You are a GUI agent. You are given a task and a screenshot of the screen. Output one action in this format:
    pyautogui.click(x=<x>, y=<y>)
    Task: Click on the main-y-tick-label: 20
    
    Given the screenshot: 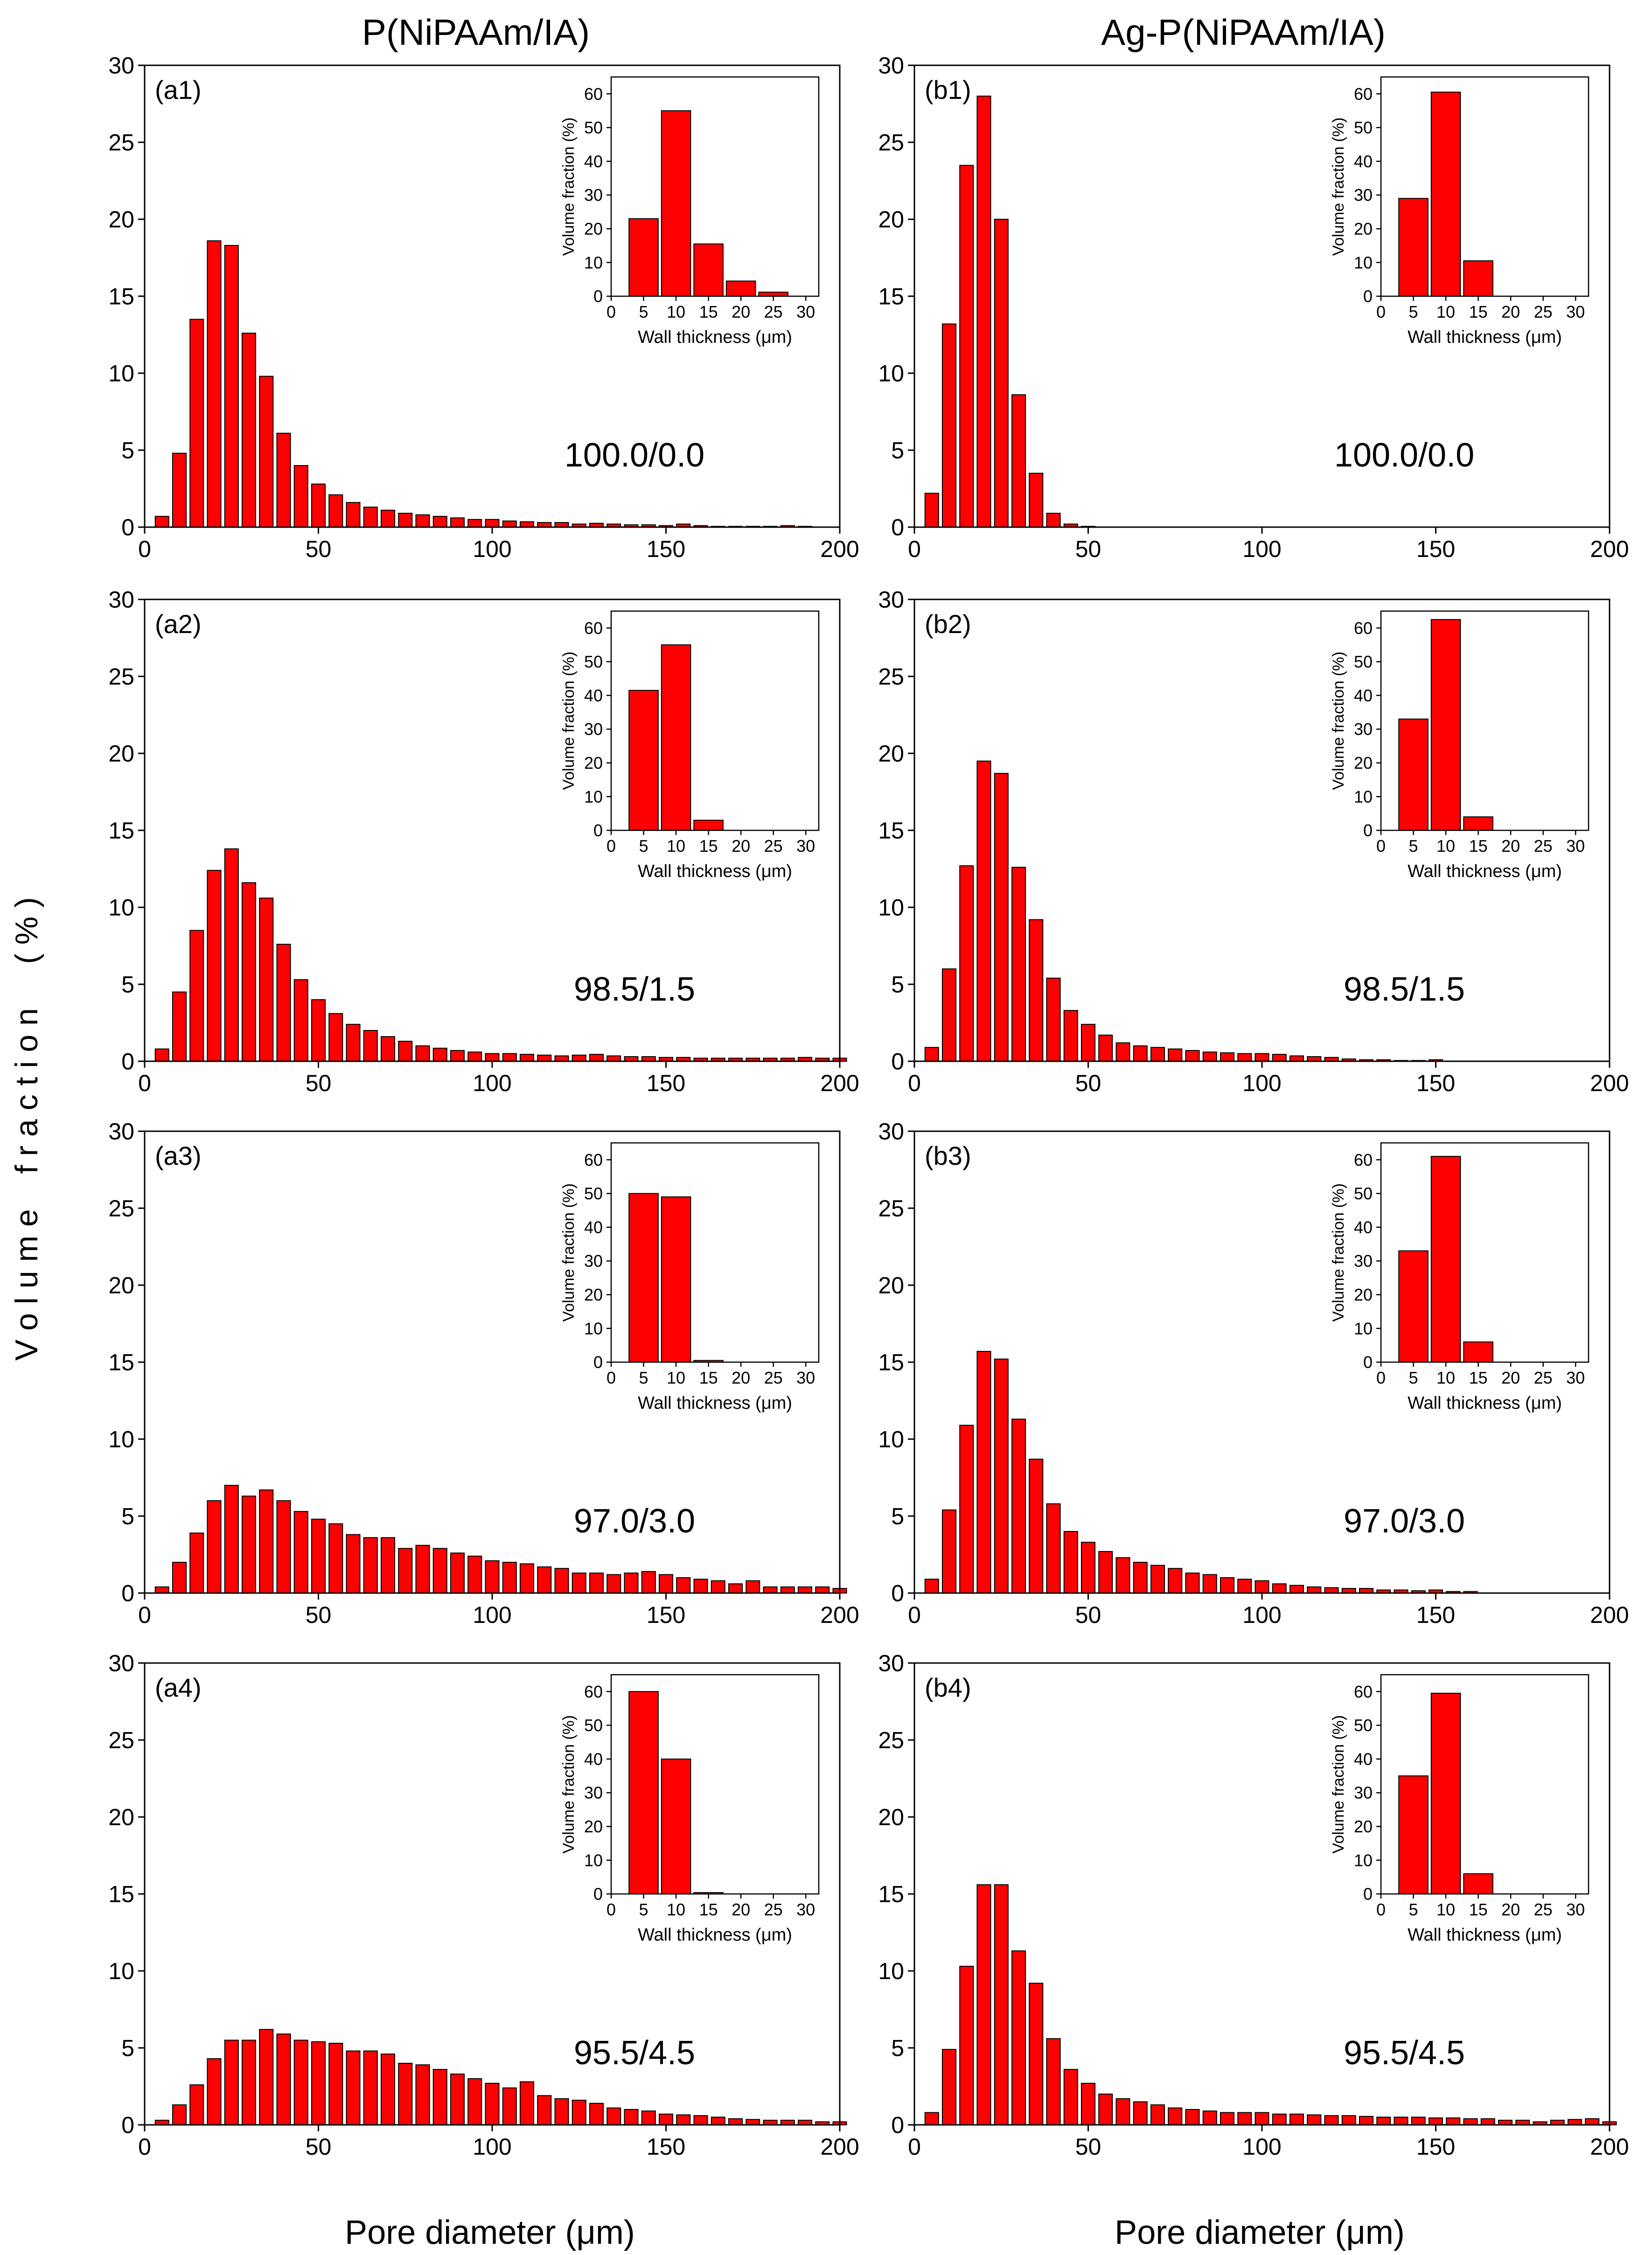 What is the action you would take?
    pyautogui.click(x=891, y=220)
    